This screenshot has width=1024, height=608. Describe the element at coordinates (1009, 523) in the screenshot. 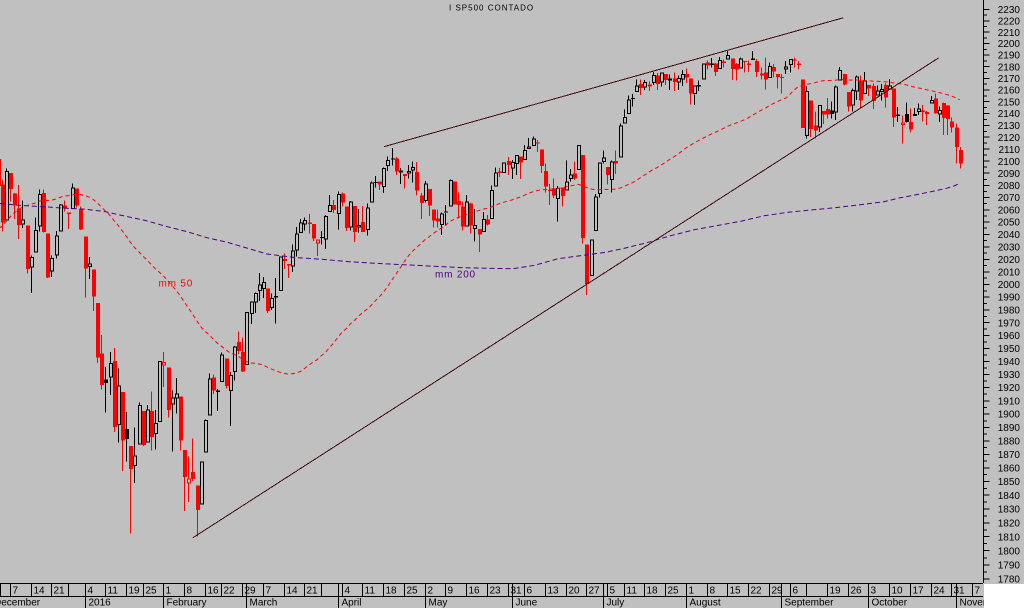

I see `svg-text: 1820` at that location.